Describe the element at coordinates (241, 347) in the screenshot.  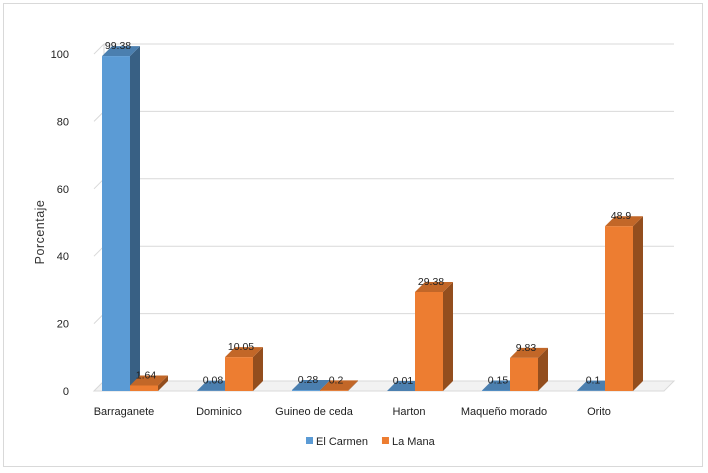
I see `data-label: 10.05` at that location.